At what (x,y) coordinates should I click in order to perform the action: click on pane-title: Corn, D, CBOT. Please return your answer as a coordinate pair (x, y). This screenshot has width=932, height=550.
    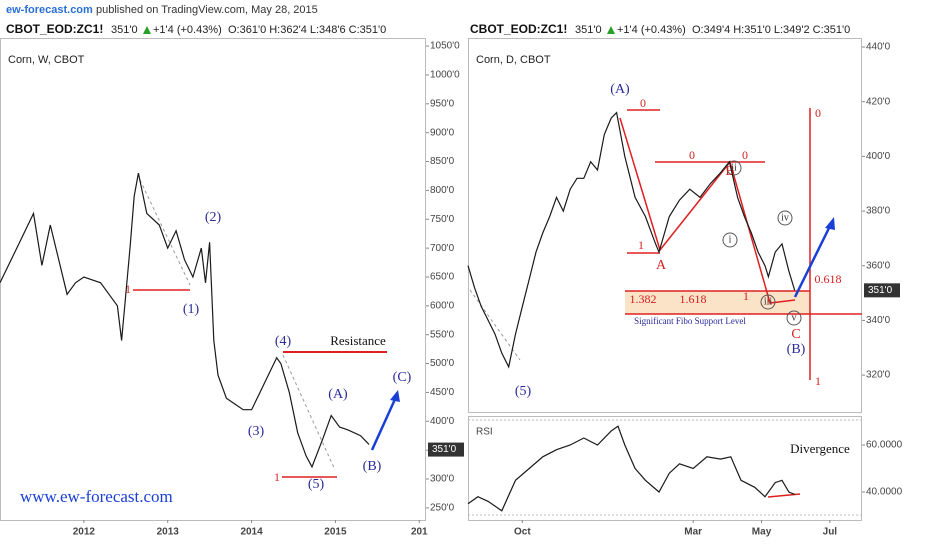
    Looking at the image, I should click on (513, 60).